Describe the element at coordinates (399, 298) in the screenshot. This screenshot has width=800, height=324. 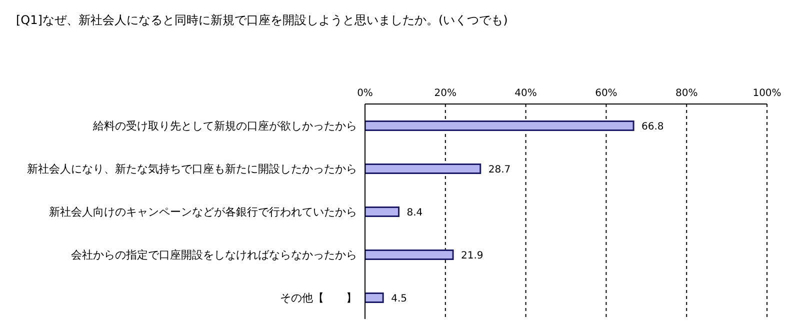
I see `data-label: 4.5` at that location.